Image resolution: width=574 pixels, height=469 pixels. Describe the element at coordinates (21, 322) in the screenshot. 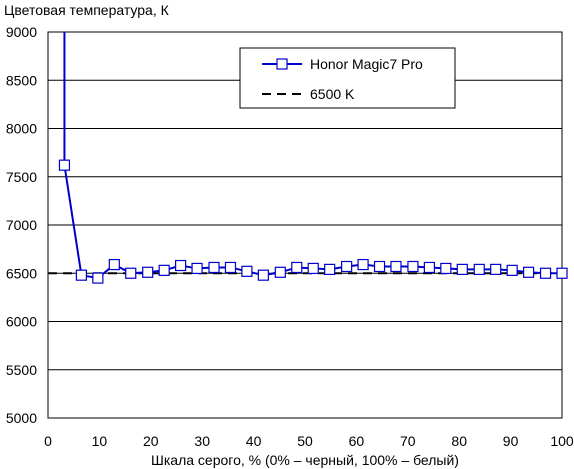

I see `y-tick-label: 6000` at that location.